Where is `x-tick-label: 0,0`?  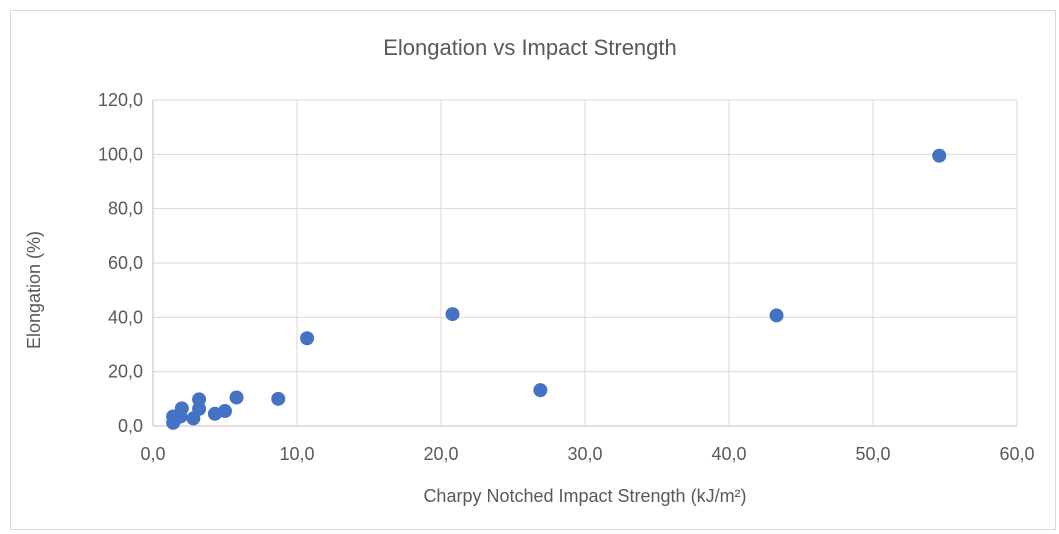 x-tick-label: 0,0 is located at coordinates (152, 454).